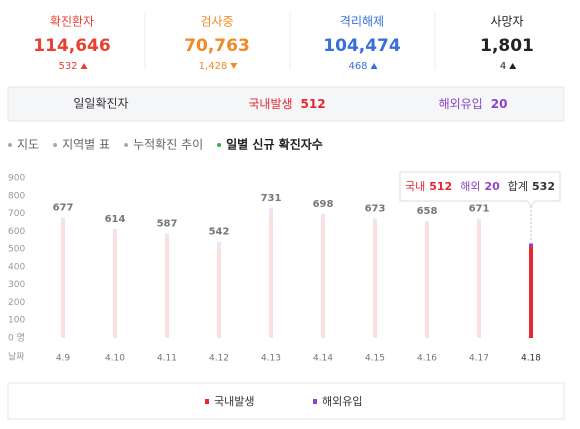 Image resolution: width=580 pixels, height=429 pixels. Describe the element at coordinates (16, 250) in the screenshot. I see `y-tick-label: 500` at that location.